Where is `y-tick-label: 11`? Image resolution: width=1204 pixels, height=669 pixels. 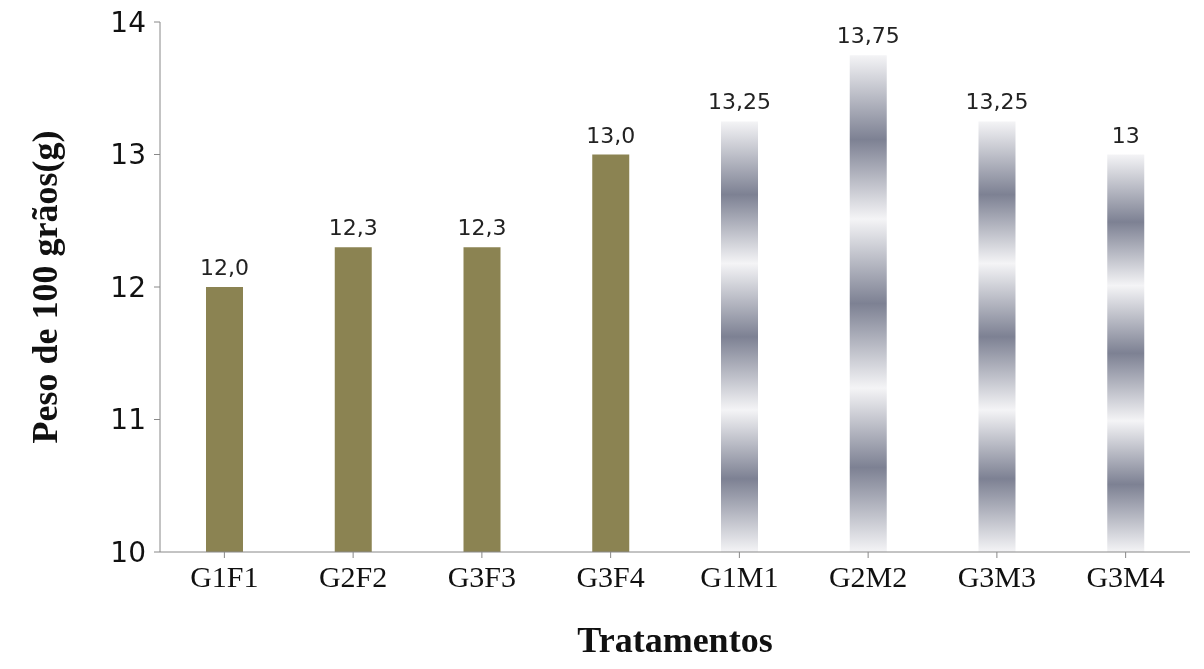 y-tick-label: 11 is located at coordinates (128, 420).